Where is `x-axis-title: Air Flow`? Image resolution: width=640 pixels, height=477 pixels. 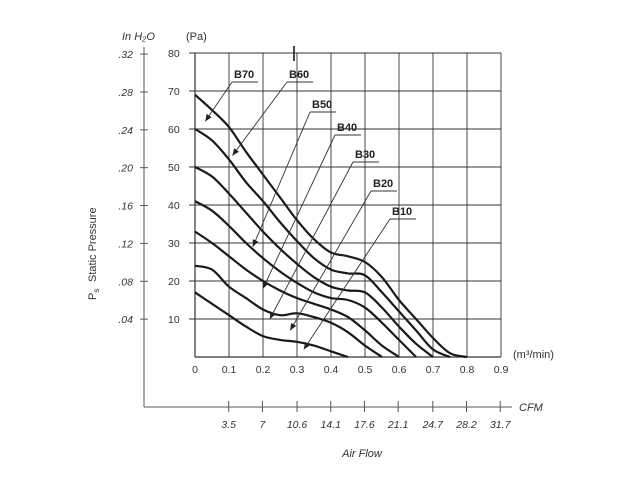
x-axis-title: Air Flow is located at coordinates (362, 454).